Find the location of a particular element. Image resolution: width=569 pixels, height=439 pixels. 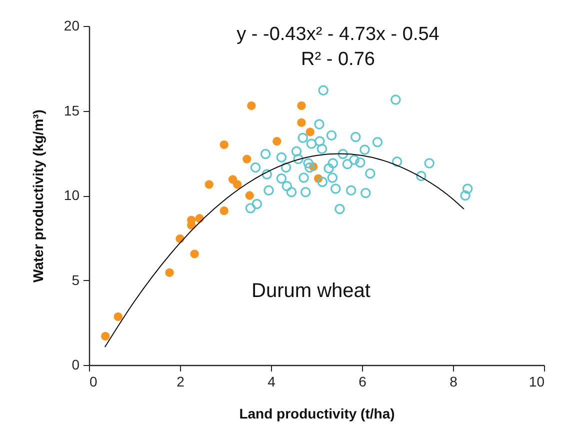

y-axis-title: Water productivity (kg/m³) is located at coordinates (38, 196).